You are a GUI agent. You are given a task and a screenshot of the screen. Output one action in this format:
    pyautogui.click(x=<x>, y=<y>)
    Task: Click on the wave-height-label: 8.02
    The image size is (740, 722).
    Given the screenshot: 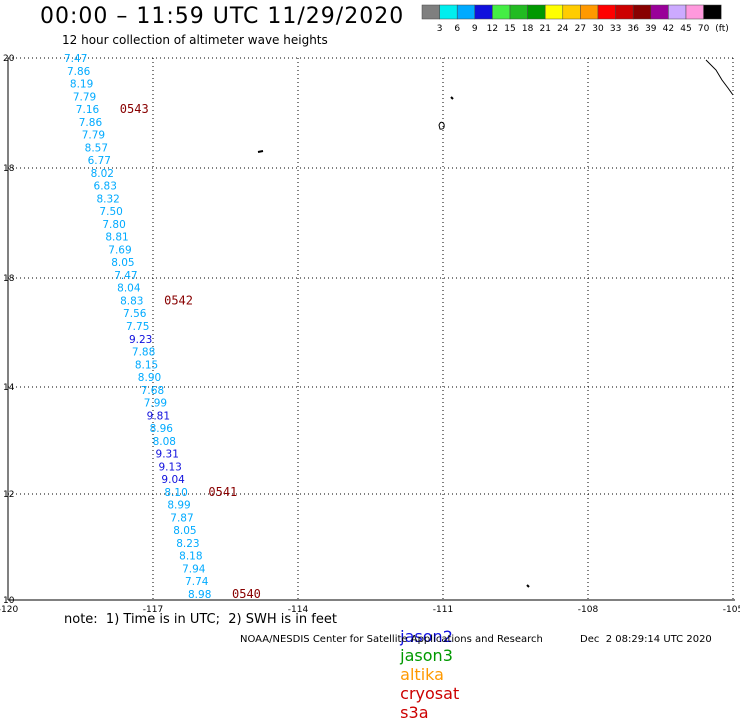 What is the action you would take?
    pyautogui.click(x=102, y=174)
    